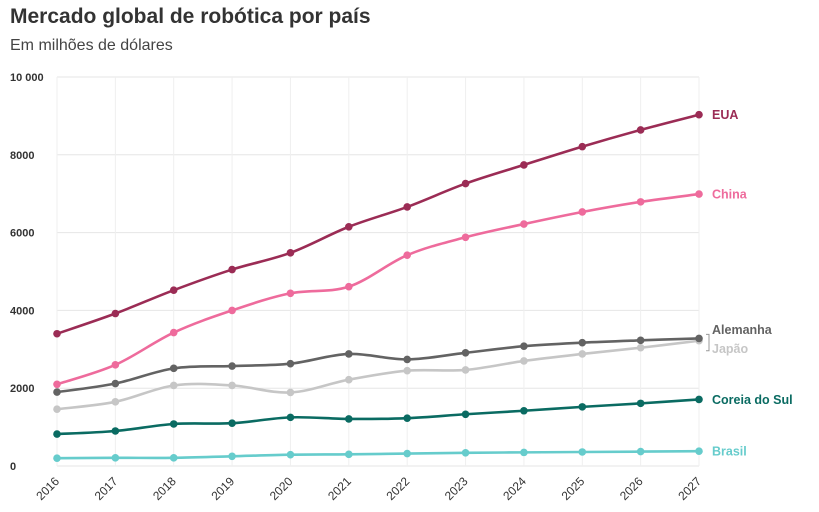 This screenshot has height=512, width=819. I want to click on series-label-brasil: Brasil, so click(729, 452).